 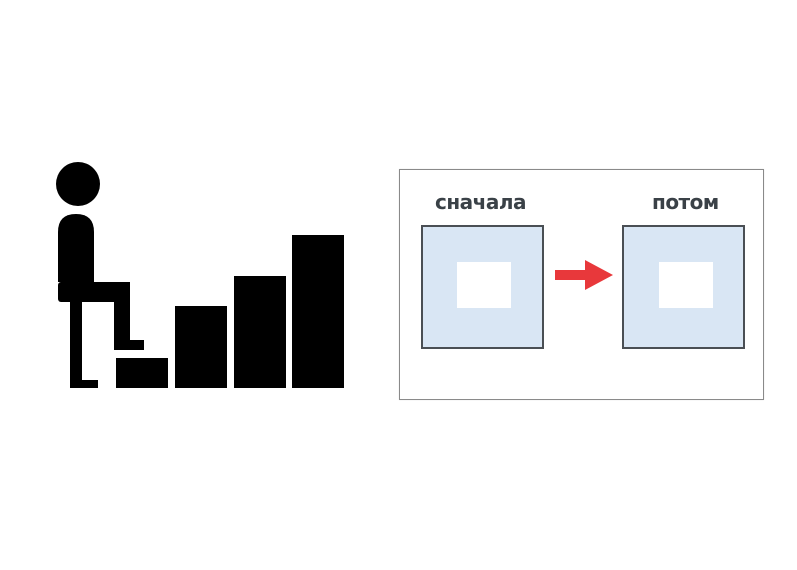 I want to click on person-thigh, so click(x=94, y=292).